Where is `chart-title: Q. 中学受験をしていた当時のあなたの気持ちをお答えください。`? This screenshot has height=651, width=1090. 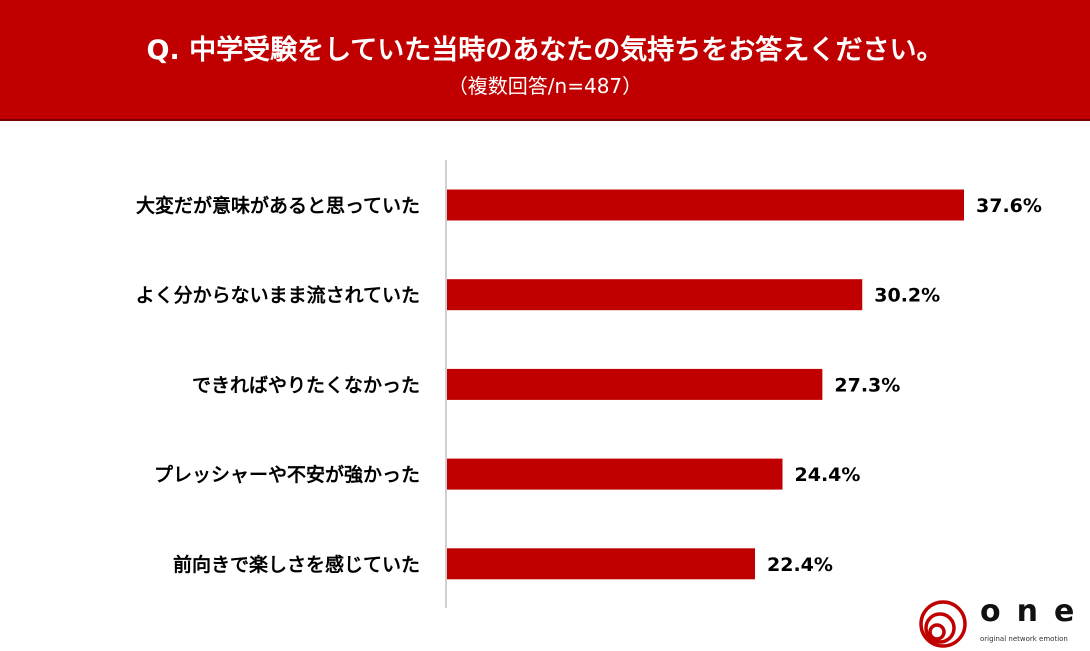 chart-title: Q. 中学受験をしていた当時のあなたの気持ちをお答えください。 is located at coordinates (545, 50).